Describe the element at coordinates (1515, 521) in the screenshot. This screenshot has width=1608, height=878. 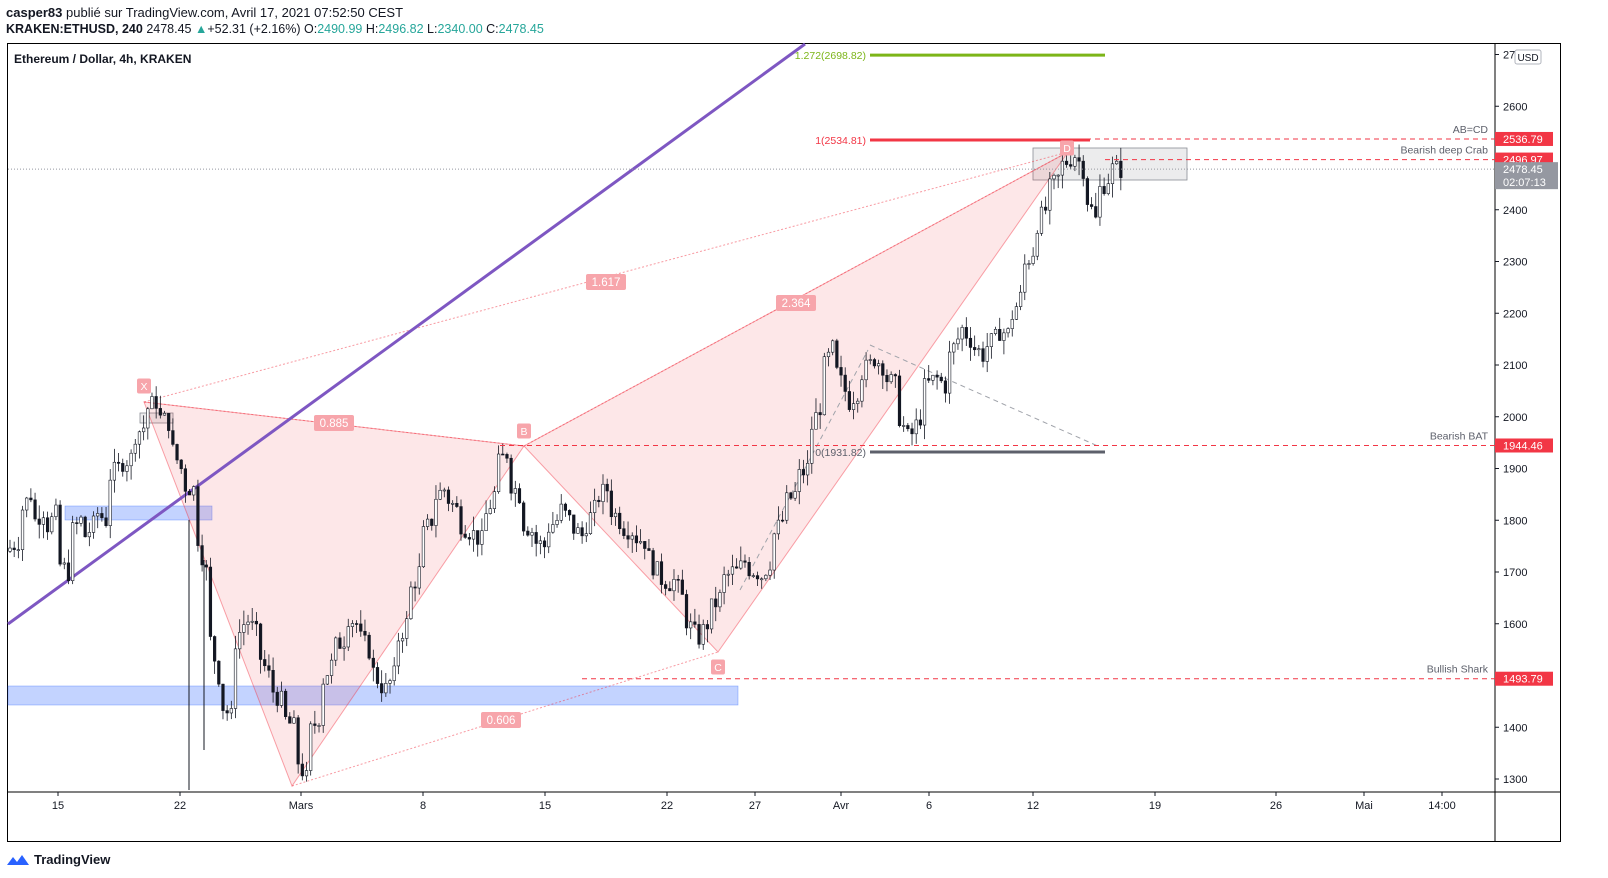
I see `y-tick-5: 1800` at that location.